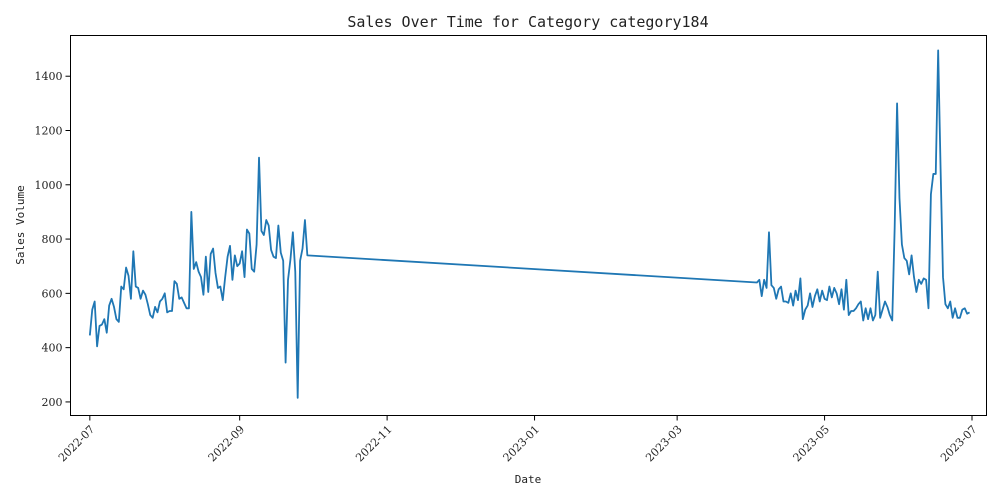 Image resolution: width=1000 pixels, height=500 pixels. Describe the element at coordinates (227, 444) in the screenshot. I see `x-tick-label: 2022-09` at that location.